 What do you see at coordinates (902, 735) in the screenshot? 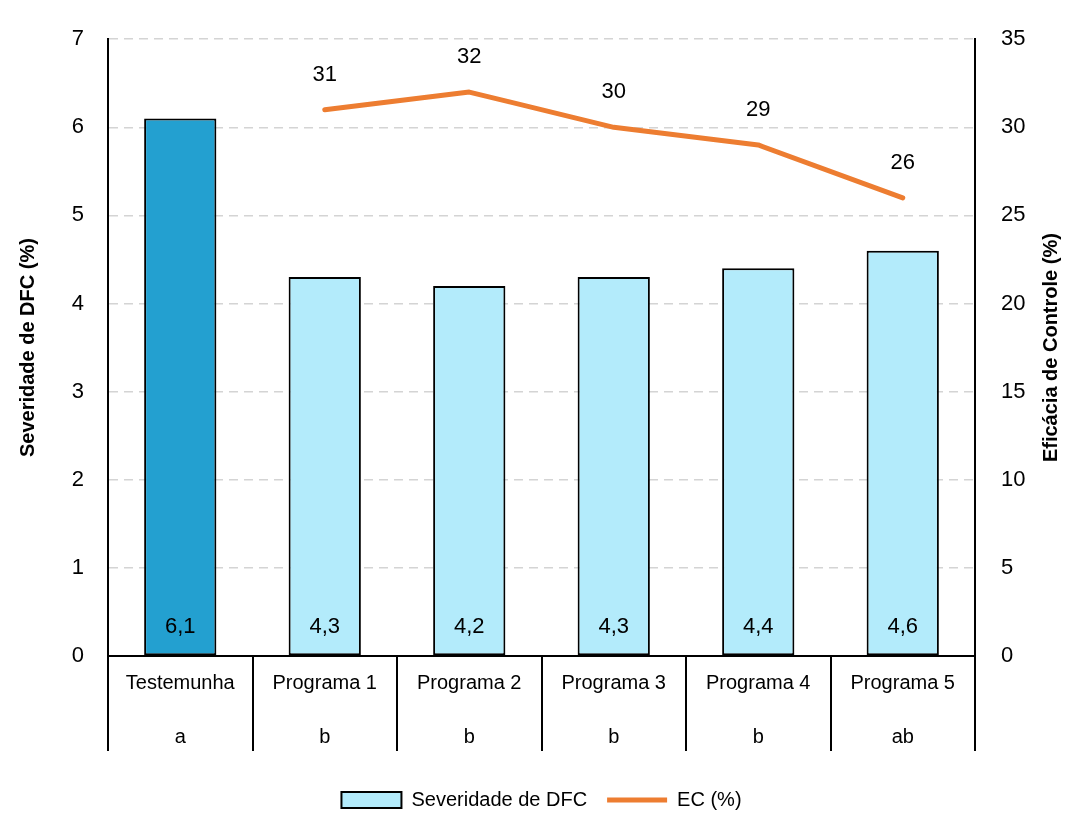
I see `text: ab` at bounding box center [902, 735].